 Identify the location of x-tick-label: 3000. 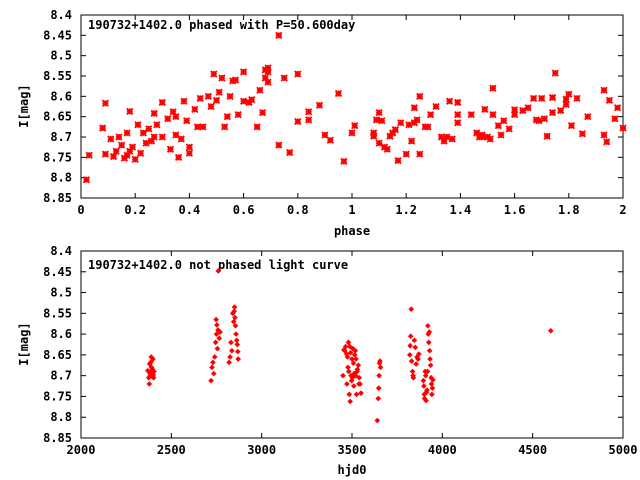
(261, 450).